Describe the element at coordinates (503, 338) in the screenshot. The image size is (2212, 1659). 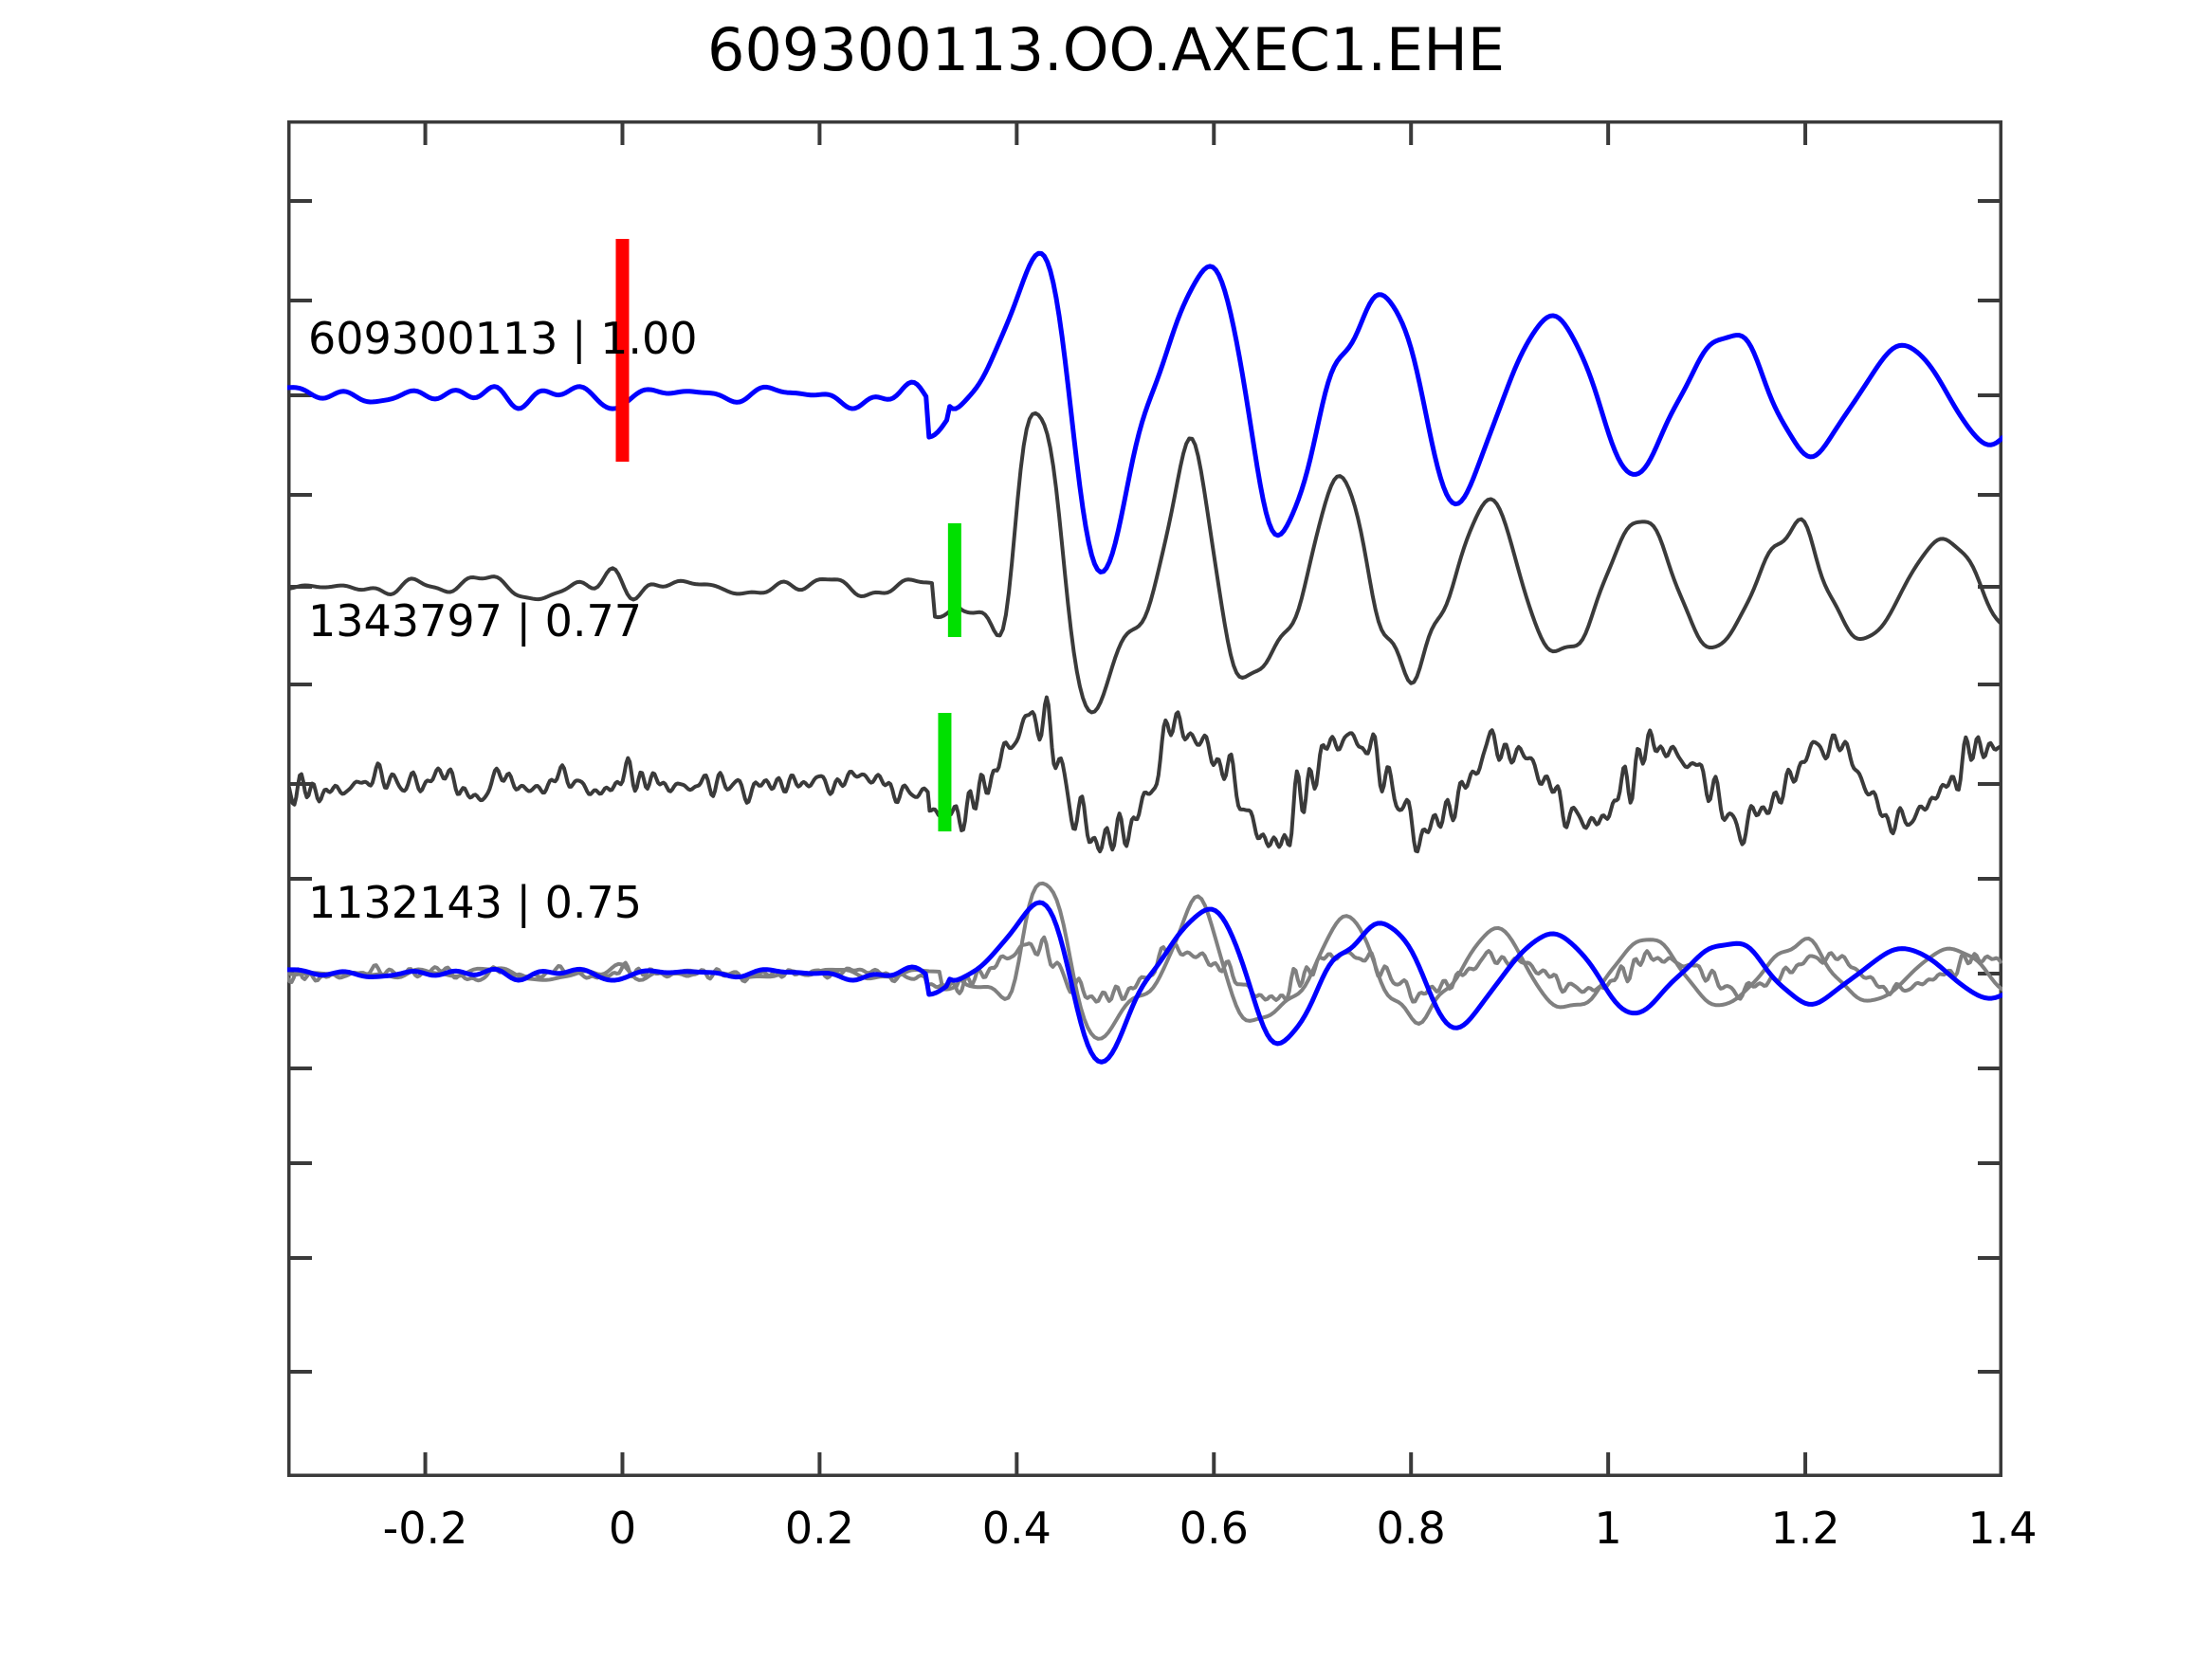
I see `trace-label-609300113: 609300113 | 1.00` at that location.